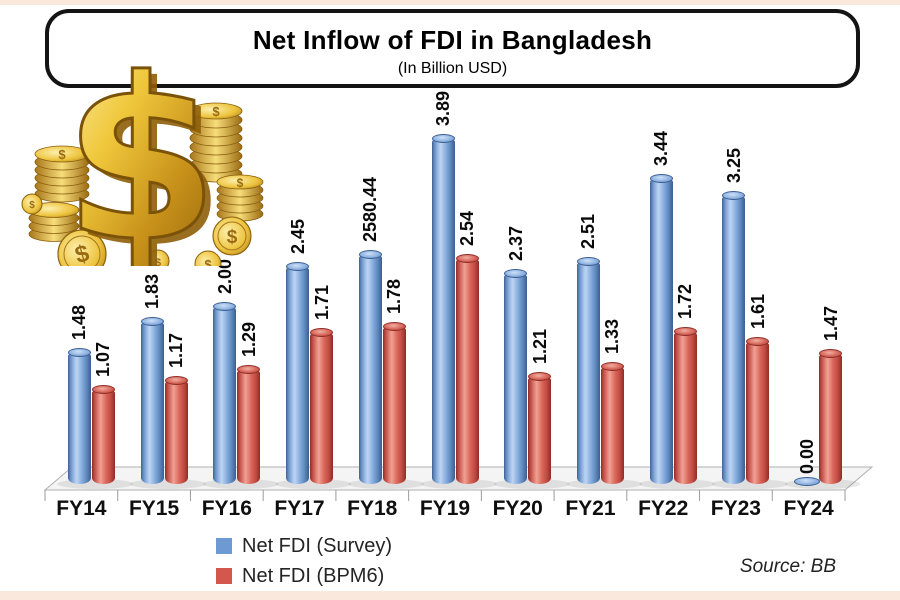 This screenshot has height=600, width=900. I want to click on x-axis-label-FY24: FY24, so click(808, 508).